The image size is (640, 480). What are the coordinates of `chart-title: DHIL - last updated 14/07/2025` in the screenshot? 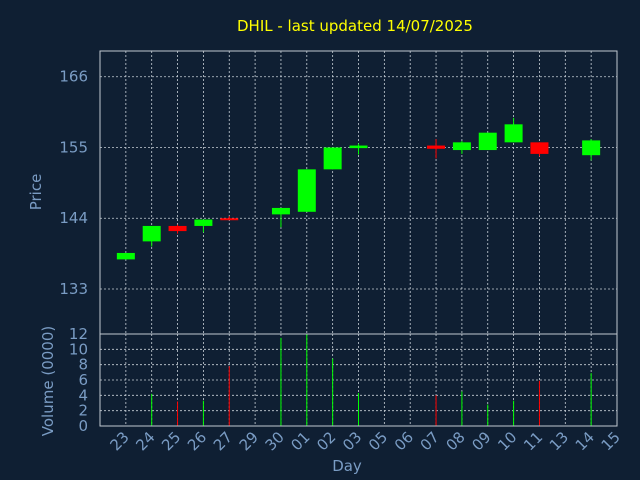 It's located at (355, 26).